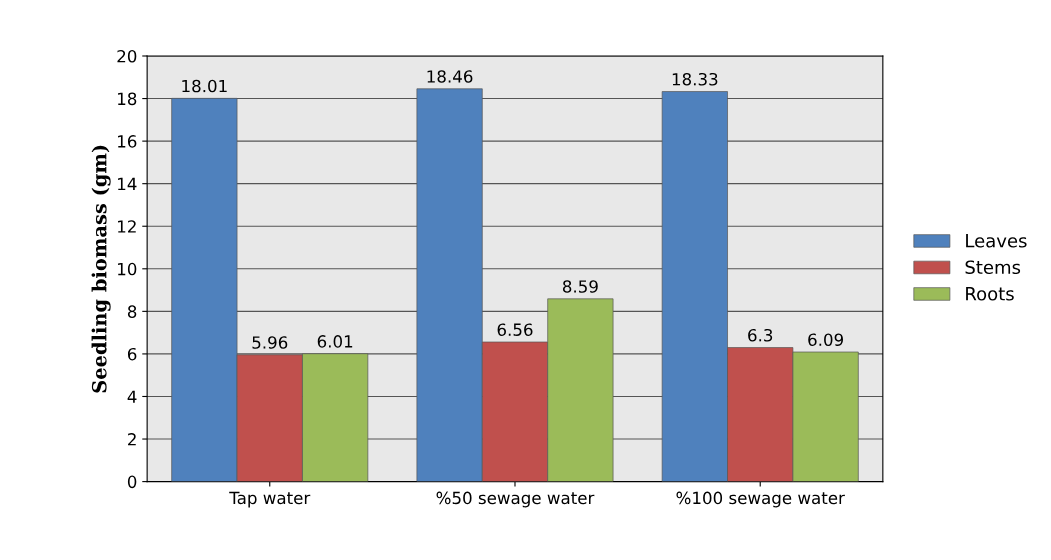  What do you see at coordinates (132, 396) in the screenshot?
I see `y-tick-label: 4` at bounding box center [132, 396].